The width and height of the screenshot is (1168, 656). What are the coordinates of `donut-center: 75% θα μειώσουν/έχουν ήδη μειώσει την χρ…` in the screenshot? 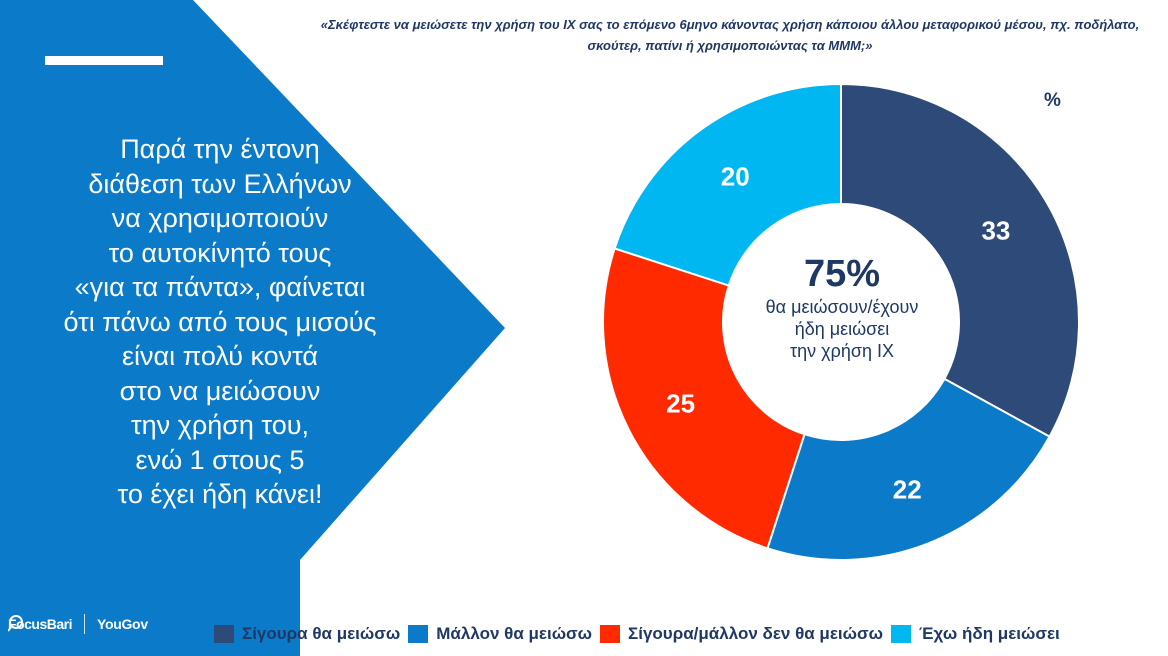 It's located at (842, 307).